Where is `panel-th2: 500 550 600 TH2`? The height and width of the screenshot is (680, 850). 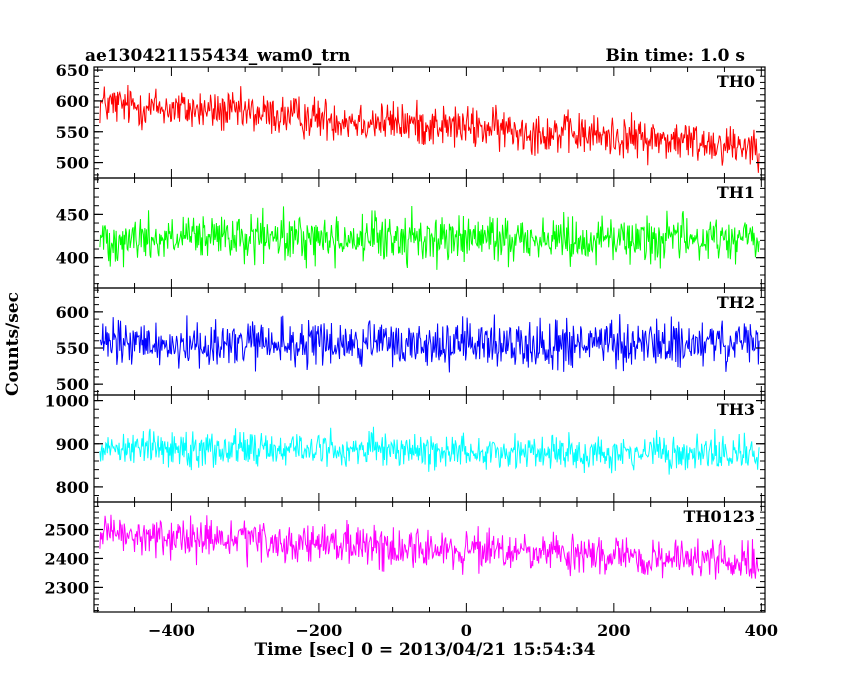
panel-th2: 500 550 600 TH2 is located at coordinates (411, 341).